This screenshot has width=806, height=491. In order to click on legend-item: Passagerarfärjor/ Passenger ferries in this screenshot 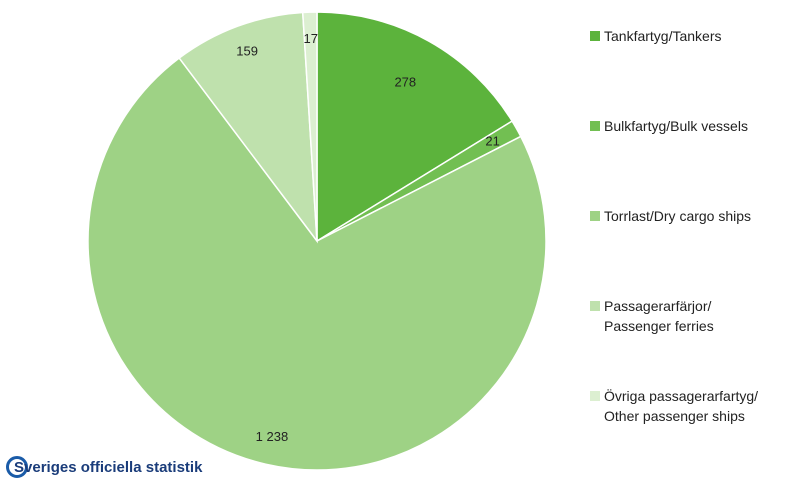, I will do `click(652, 316)`.